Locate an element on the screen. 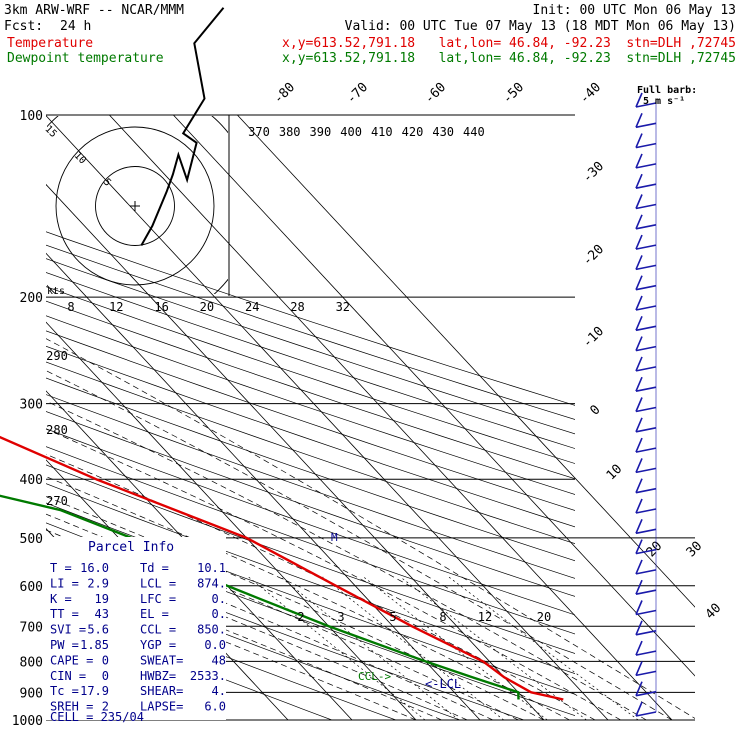 The width and height of the screenshot is (740, 740). theta-e-label: 390 is located at coordinates (321, 132).